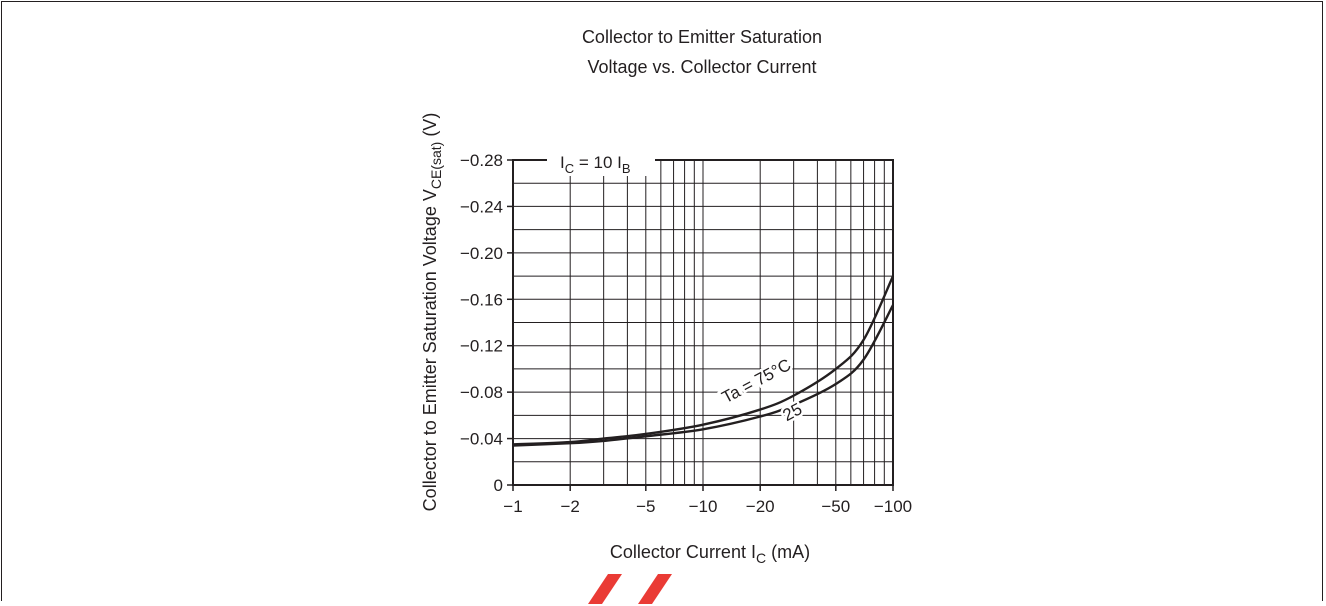 The width and height of the screenshot is (1326, 606). I want to click on series-lines, so click(703, 361).